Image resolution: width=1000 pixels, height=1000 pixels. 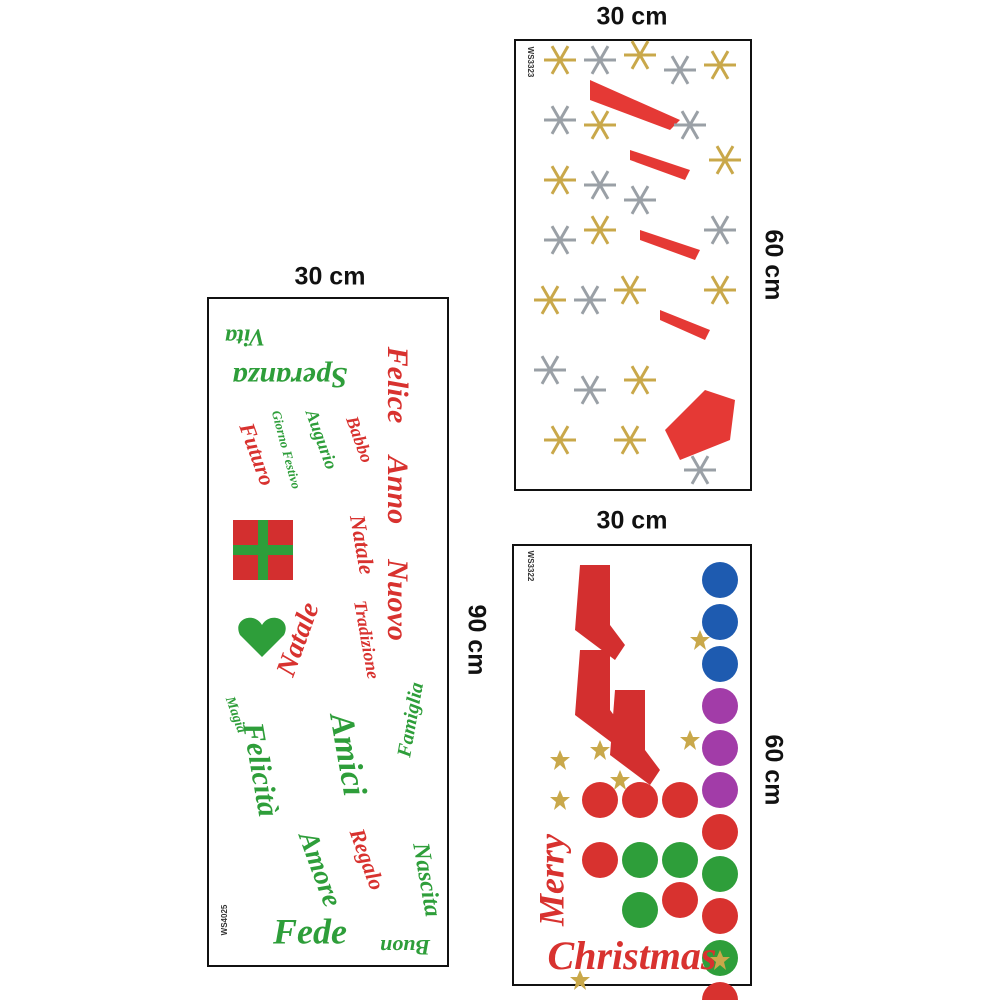 I want to click on sticker-word: Fede, so click(x=309, y=931).